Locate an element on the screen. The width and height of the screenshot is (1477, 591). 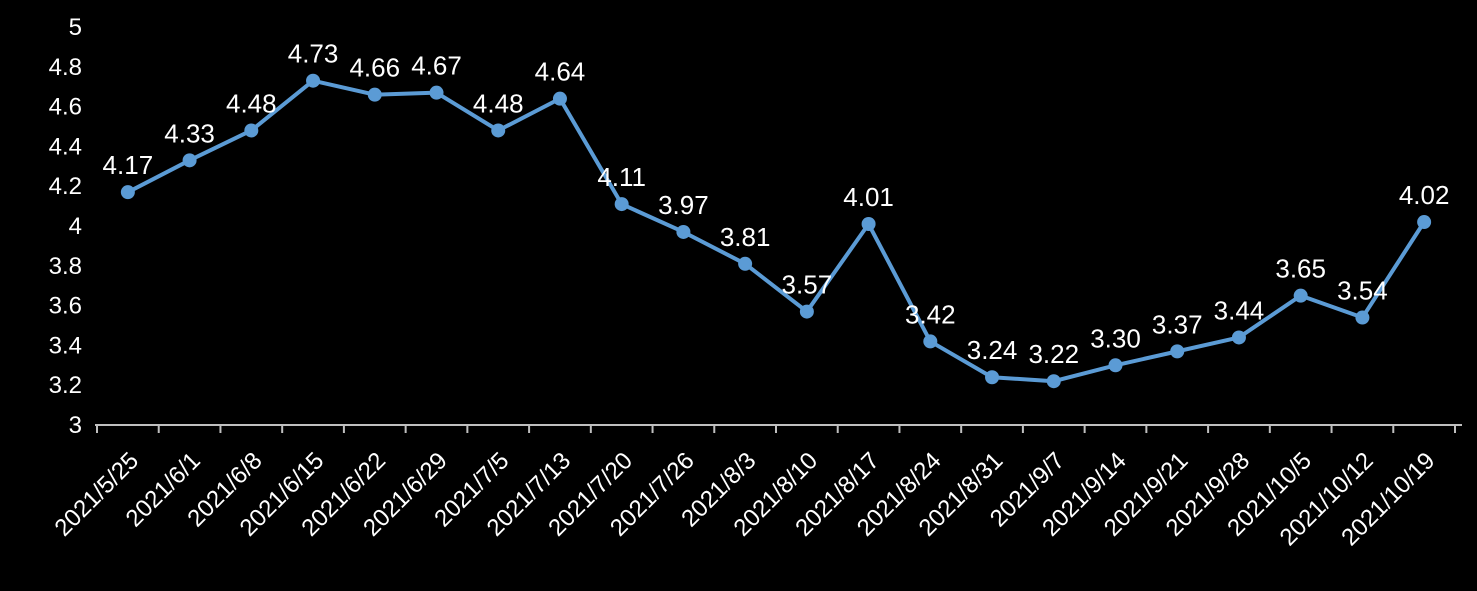
data-label: 4.11 is located at coordinates (621, 177).